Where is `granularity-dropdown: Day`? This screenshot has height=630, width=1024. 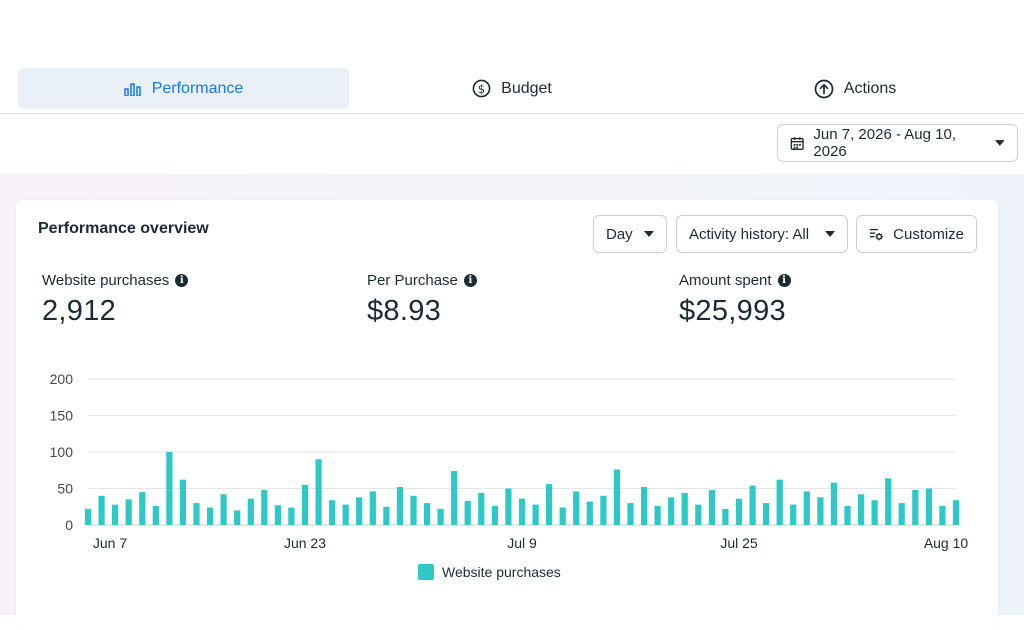 granularity-dropdown: Day is located at coordinates (630, 234).